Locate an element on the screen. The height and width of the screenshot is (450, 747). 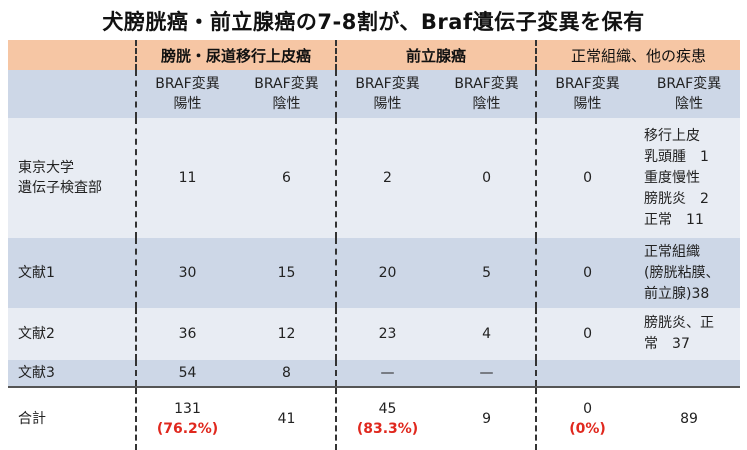
cell-value: 2 is located at coordinates (387, 178).